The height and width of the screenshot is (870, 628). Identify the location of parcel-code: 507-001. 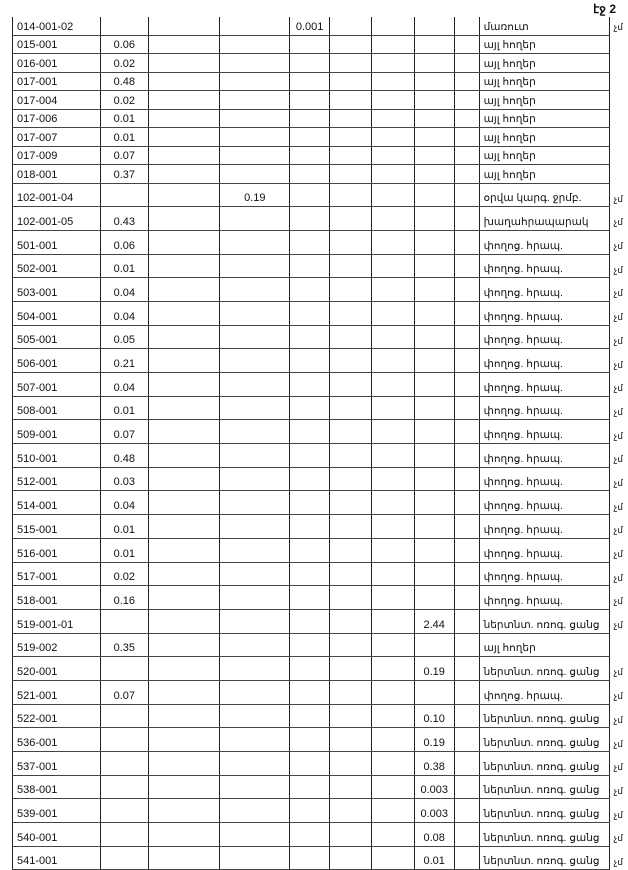
(56, 384).